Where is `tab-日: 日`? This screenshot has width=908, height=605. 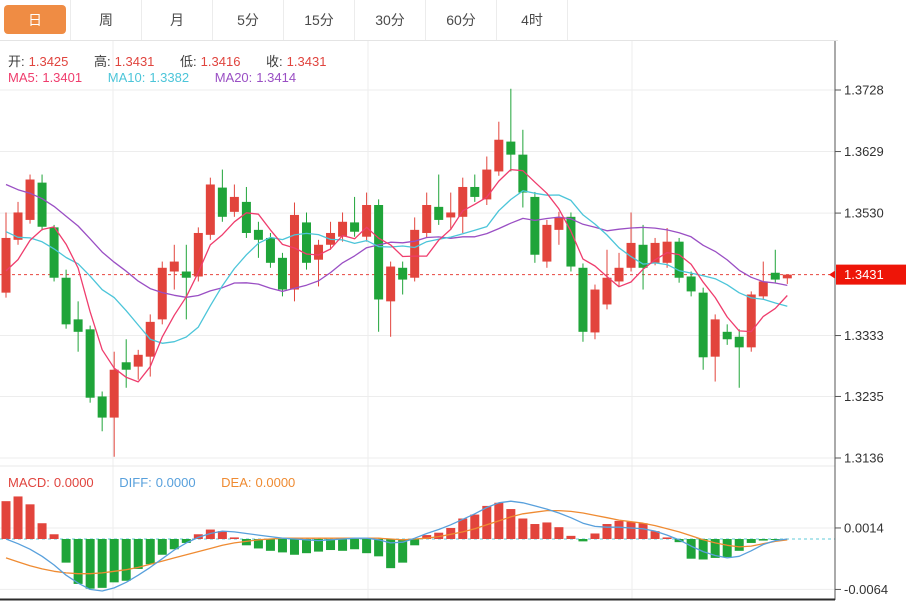
tab-日: 日 is located at coordinates (35, 20).